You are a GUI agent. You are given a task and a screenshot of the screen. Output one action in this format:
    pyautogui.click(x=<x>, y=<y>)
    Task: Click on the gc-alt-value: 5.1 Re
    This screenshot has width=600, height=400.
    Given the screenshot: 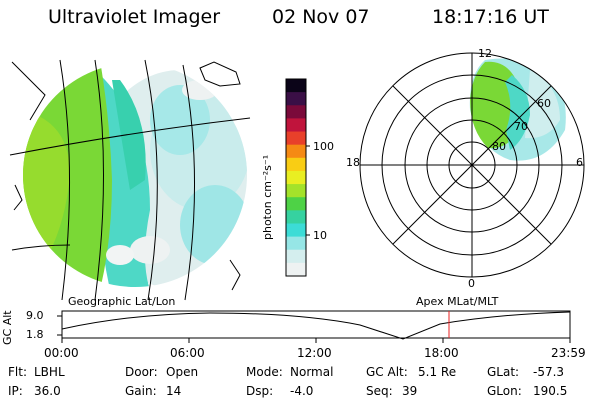 What is the action you would take?
    pyautogui.click(x=437, y=372)
    